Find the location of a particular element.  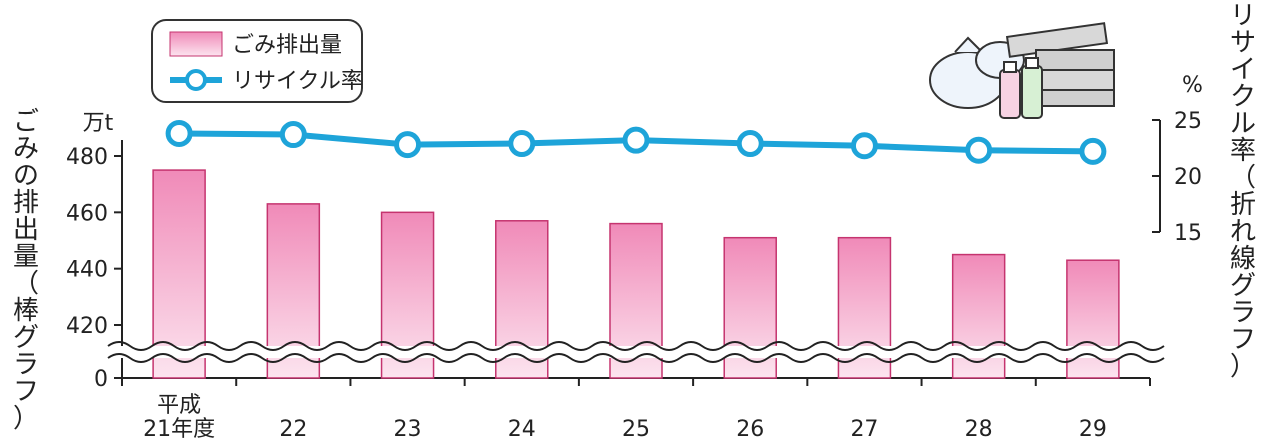

break-line-lower is located at coordinates (636, 358).